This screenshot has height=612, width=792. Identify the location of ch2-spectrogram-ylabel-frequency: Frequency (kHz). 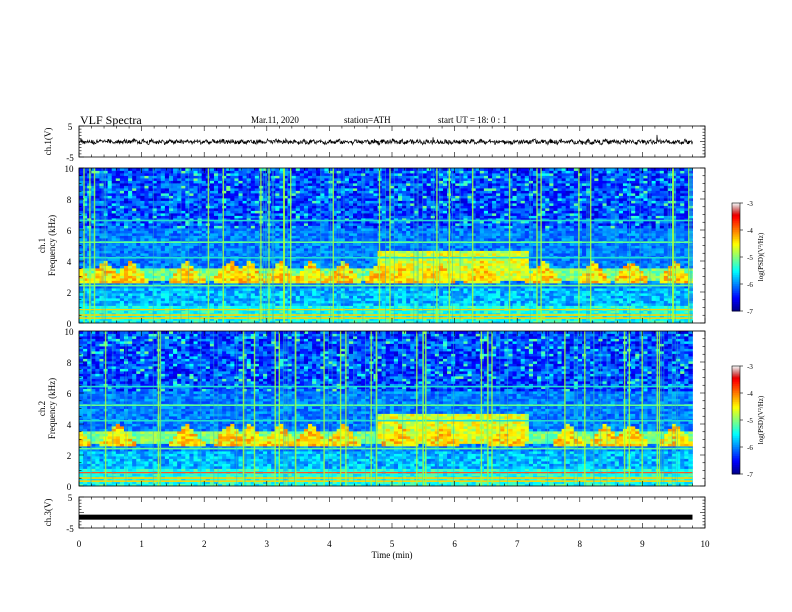
(52, 408).